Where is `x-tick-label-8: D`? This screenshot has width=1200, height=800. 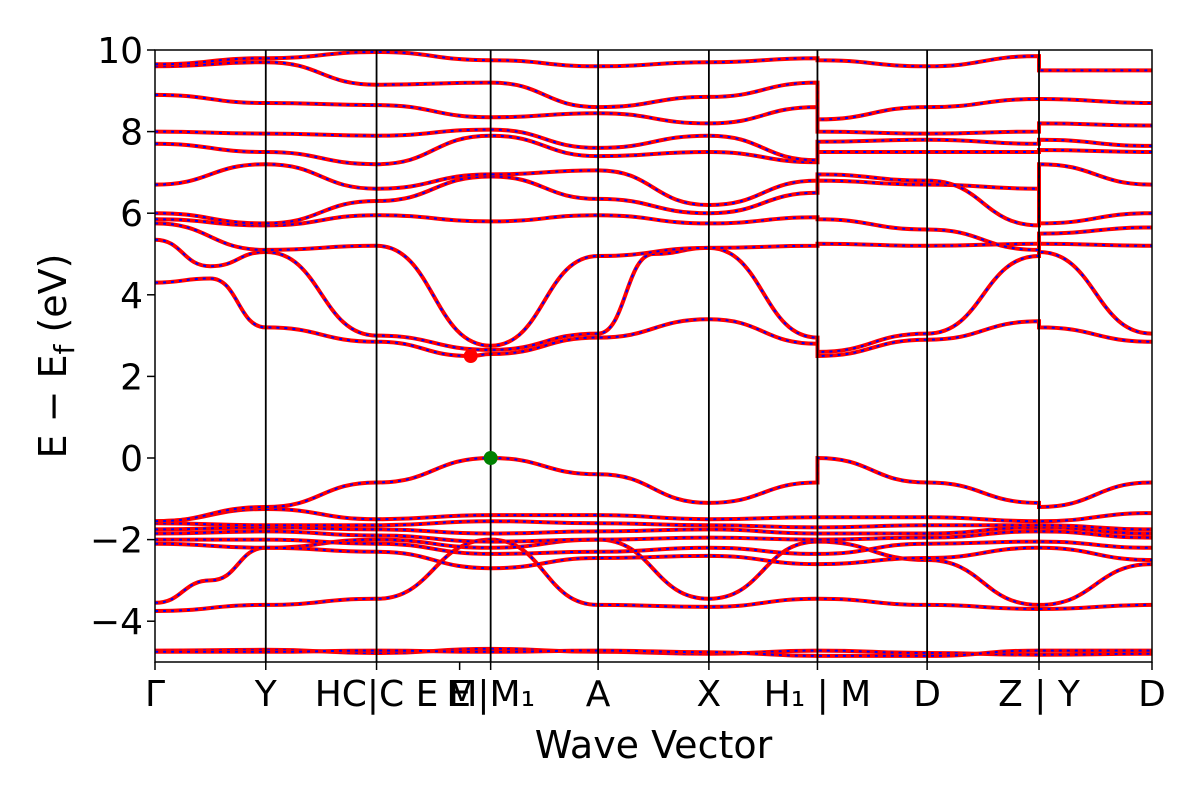
x-tick-label-8: D is located at coordinates (927, 694).